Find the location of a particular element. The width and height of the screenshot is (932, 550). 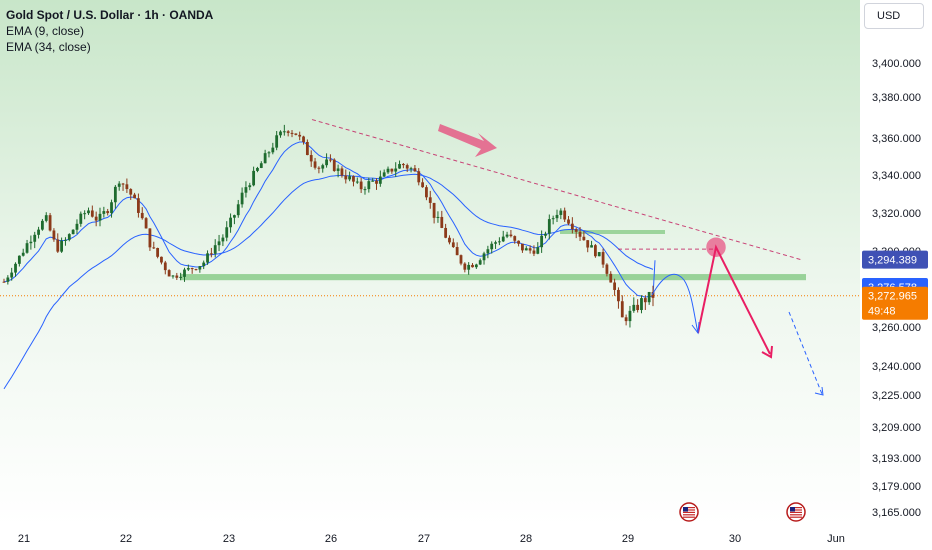

currency-button: USD is located at coordinates (894, 16).